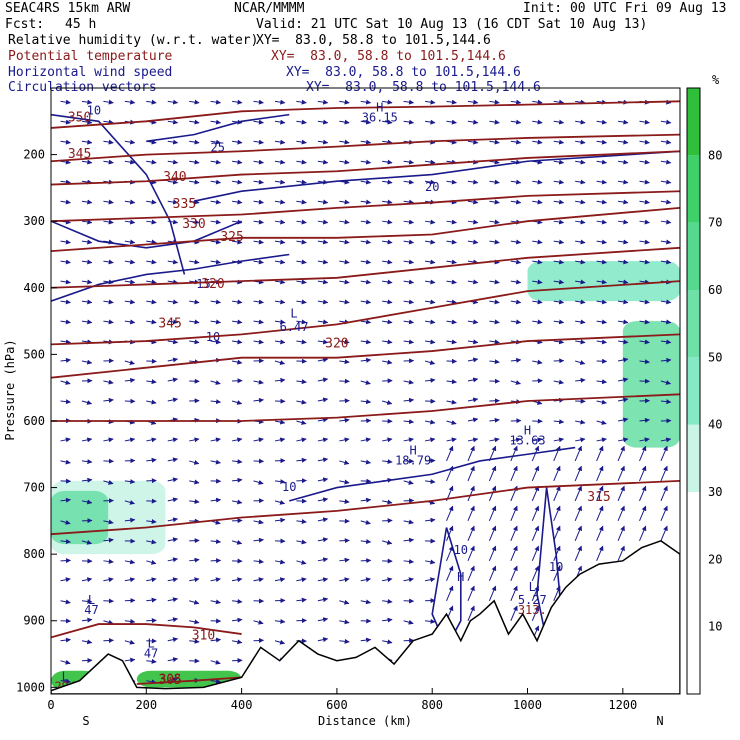 The width and height of the screenshot is (740, 740). Describe the element at coordinates (231, 237) in the screenshot. I see `theta-label: 325` at that location.